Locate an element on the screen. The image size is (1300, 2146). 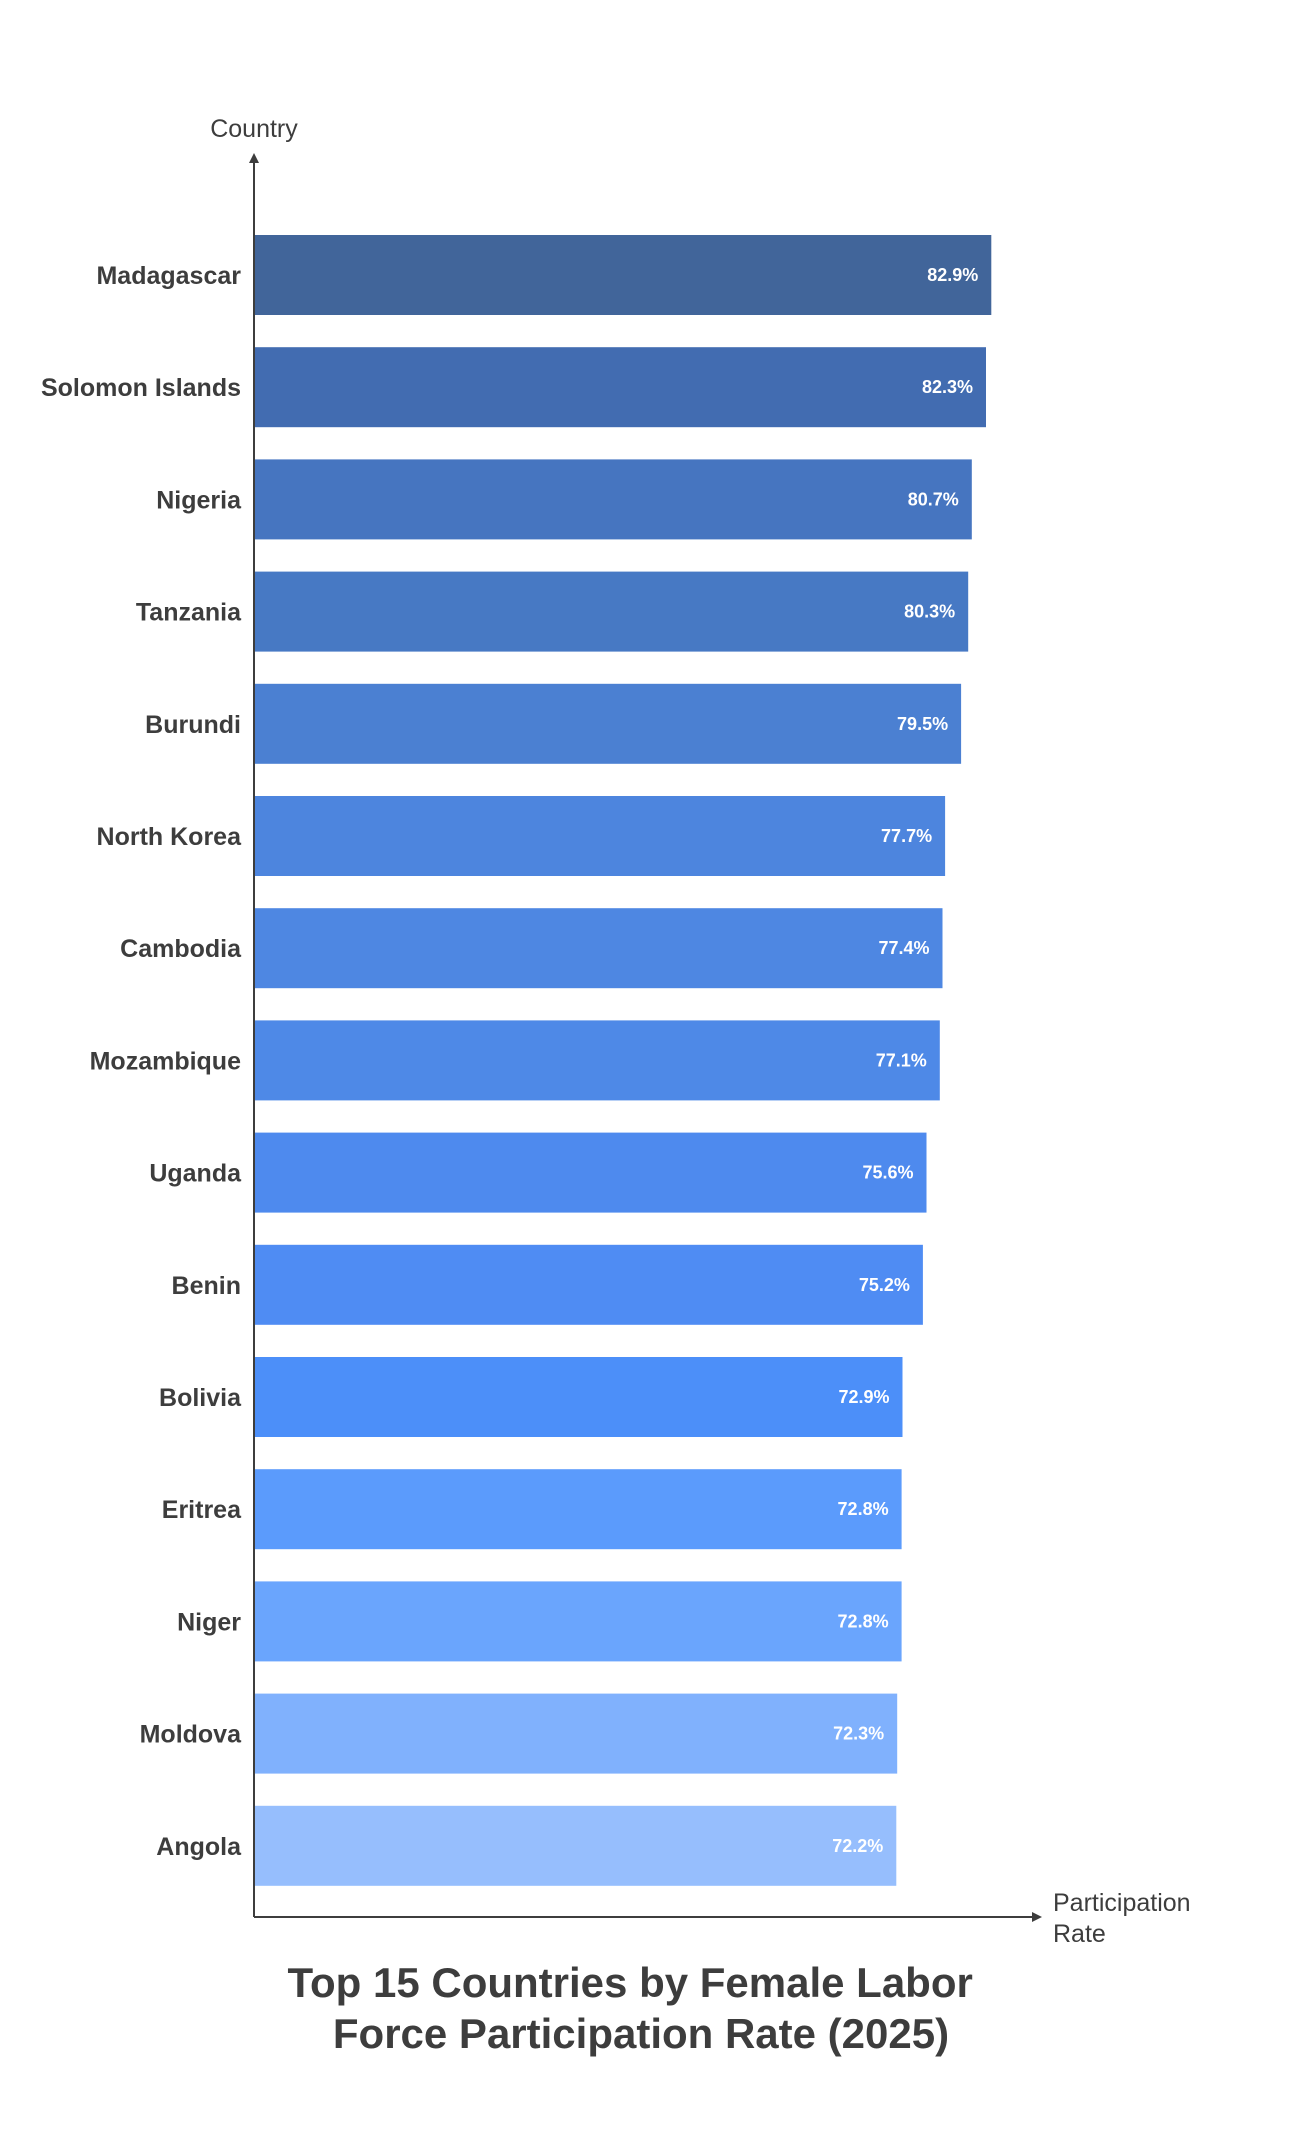
bar-moldova is located at coordinates (576, 1733).